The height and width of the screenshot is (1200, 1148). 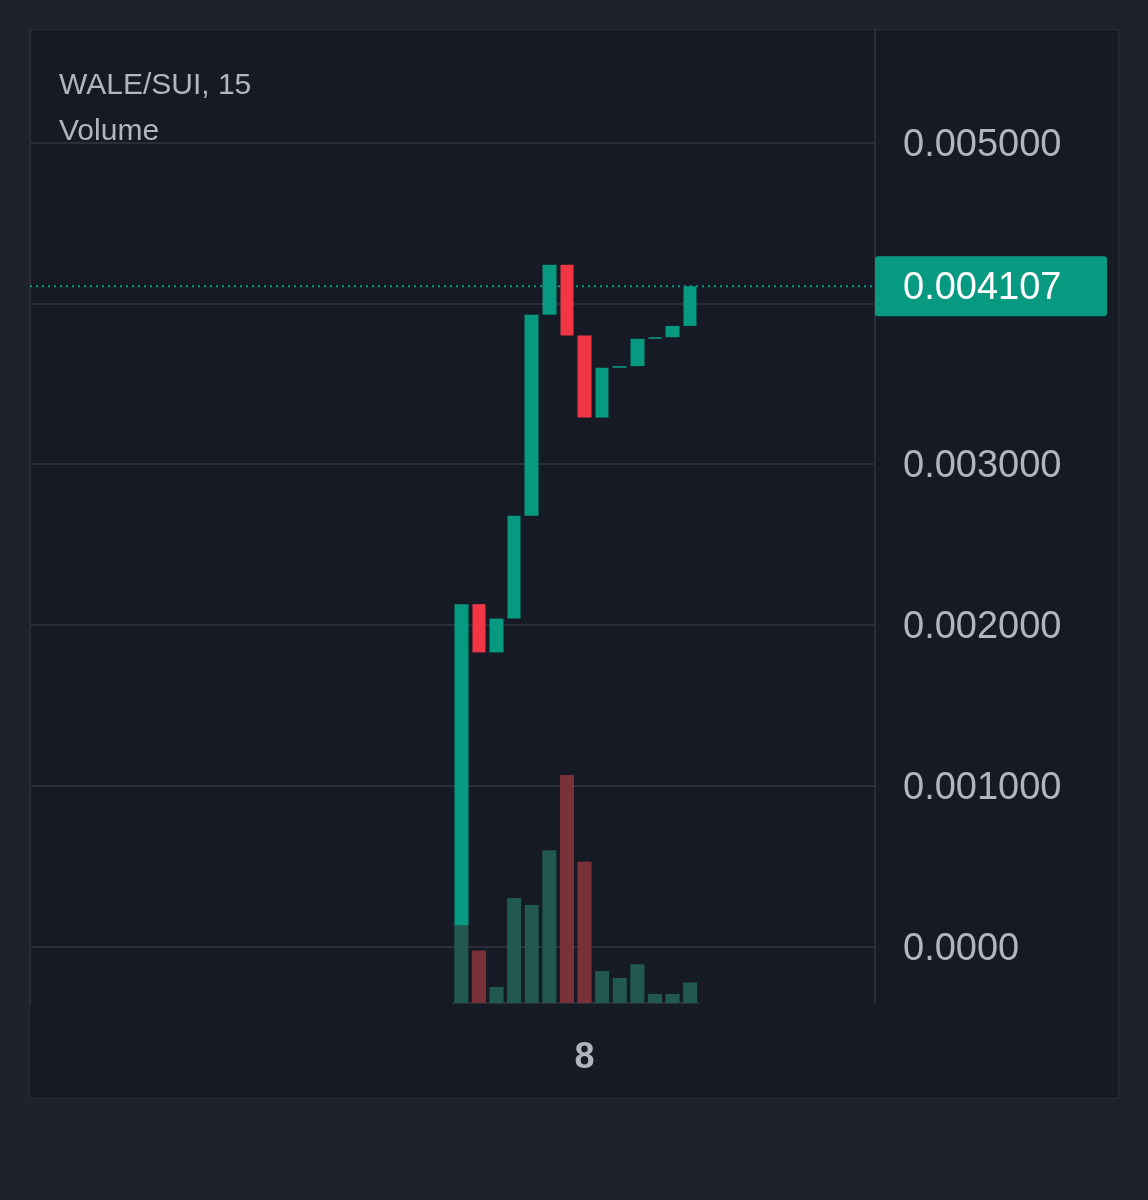 What do you see at coordinates (109, 129) in the screenshot?
I see `text: Volume` at bounding box center [109, 129].